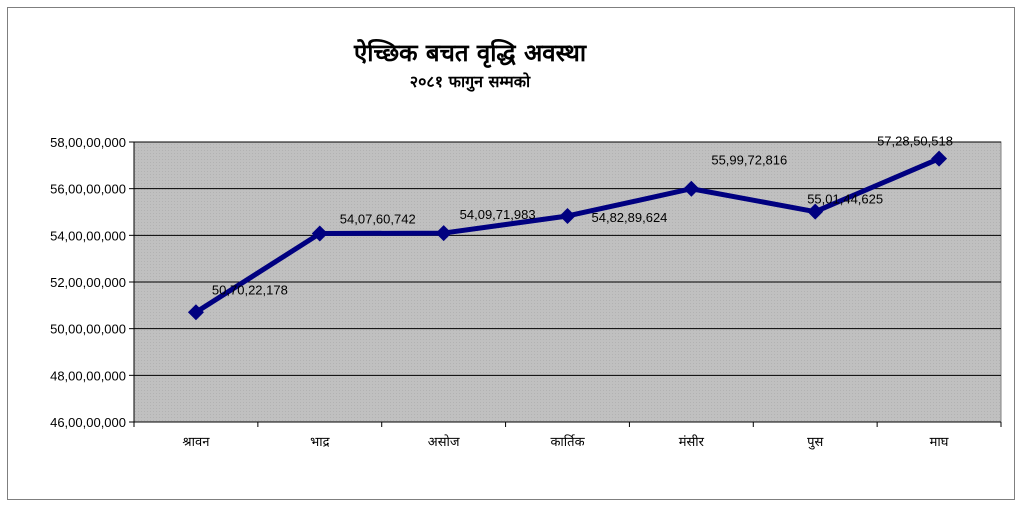  What do you see at coordinates (470, 53) in the screenshot?
I see `chart-title: ऐच्छिक बचत वृद्धि अवस्था` at bounding box center [470, 53].